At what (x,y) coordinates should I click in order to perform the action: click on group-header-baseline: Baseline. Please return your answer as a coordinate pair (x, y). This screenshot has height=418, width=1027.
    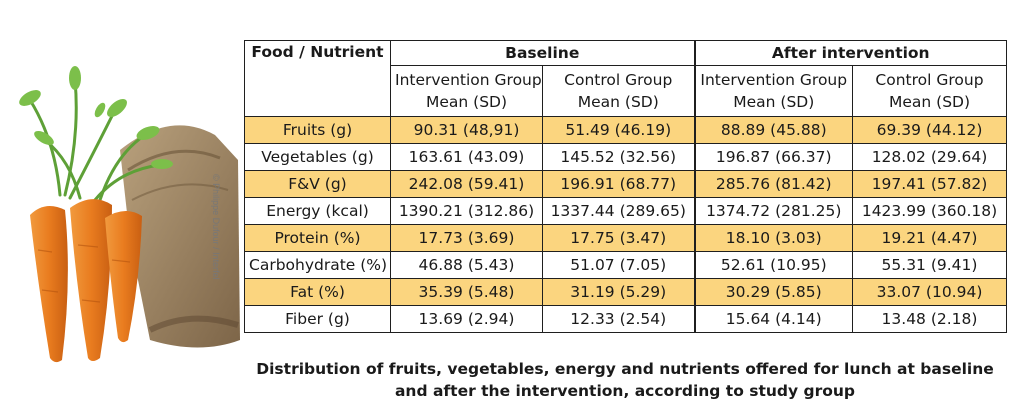
    Looking at the image, I should click on (542, 53).